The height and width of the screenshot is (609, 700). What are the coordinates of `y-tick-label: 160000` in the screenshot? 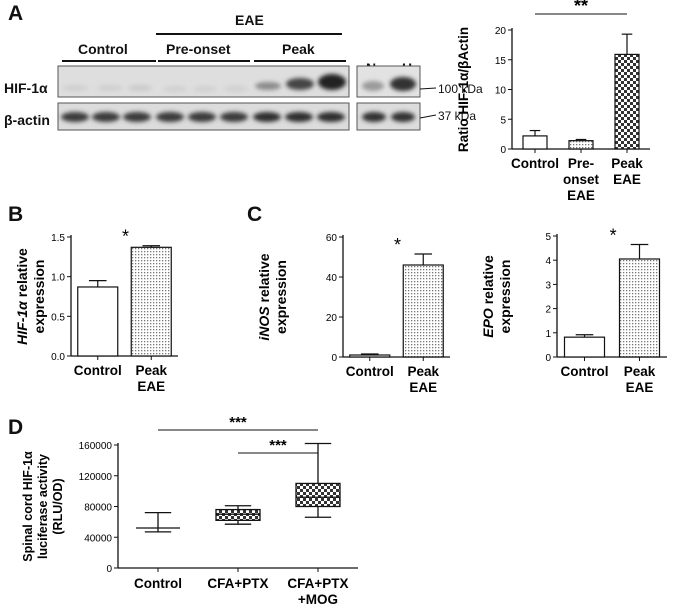 It's located at (96, 446).